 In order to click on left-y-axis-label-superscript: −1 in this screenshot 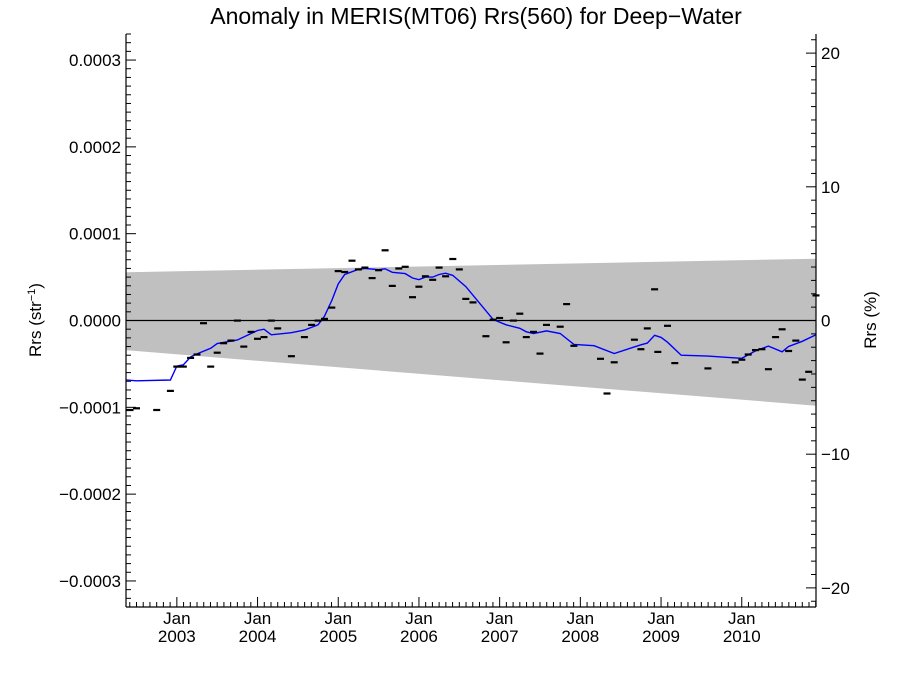, I will do `click(32, 295)`.